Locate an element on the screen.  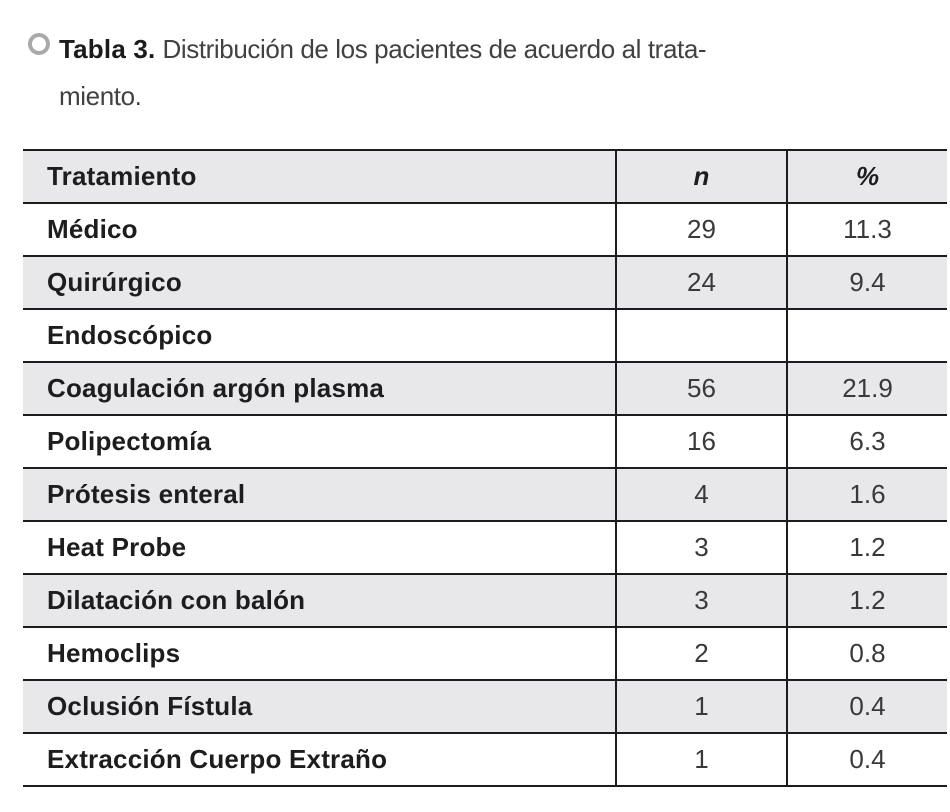
treatment-cell: Hemoclips is located at coordinates (319, 653).